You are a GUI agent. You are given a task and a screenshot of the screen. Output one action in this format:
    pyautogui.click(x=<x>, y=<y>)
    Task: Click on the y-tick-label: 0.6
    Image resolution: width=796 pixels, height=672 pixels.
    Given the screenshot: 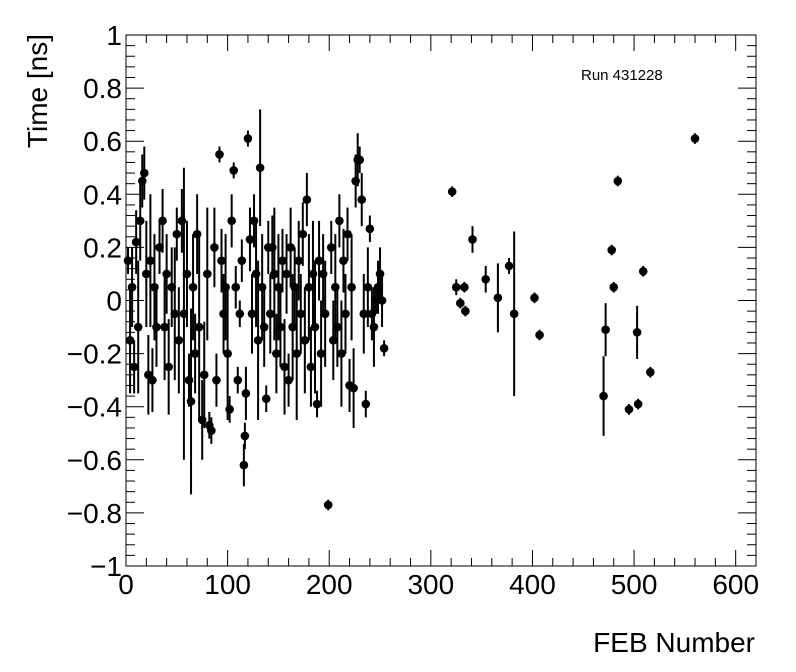 What is the action you would take?
    pyautogui.click(x=102, y=141)
    